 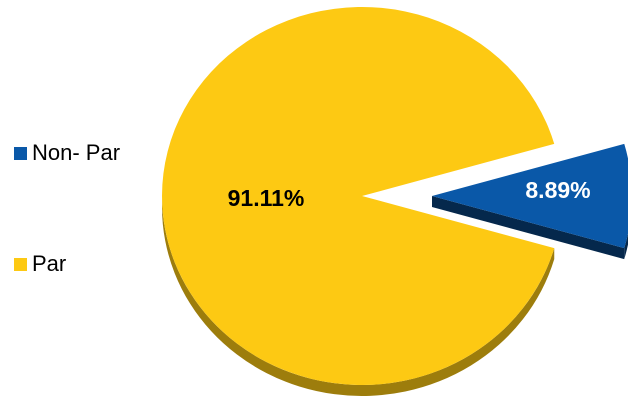 I want to click on pie-slice-non-par, so click(x=530, y=196).